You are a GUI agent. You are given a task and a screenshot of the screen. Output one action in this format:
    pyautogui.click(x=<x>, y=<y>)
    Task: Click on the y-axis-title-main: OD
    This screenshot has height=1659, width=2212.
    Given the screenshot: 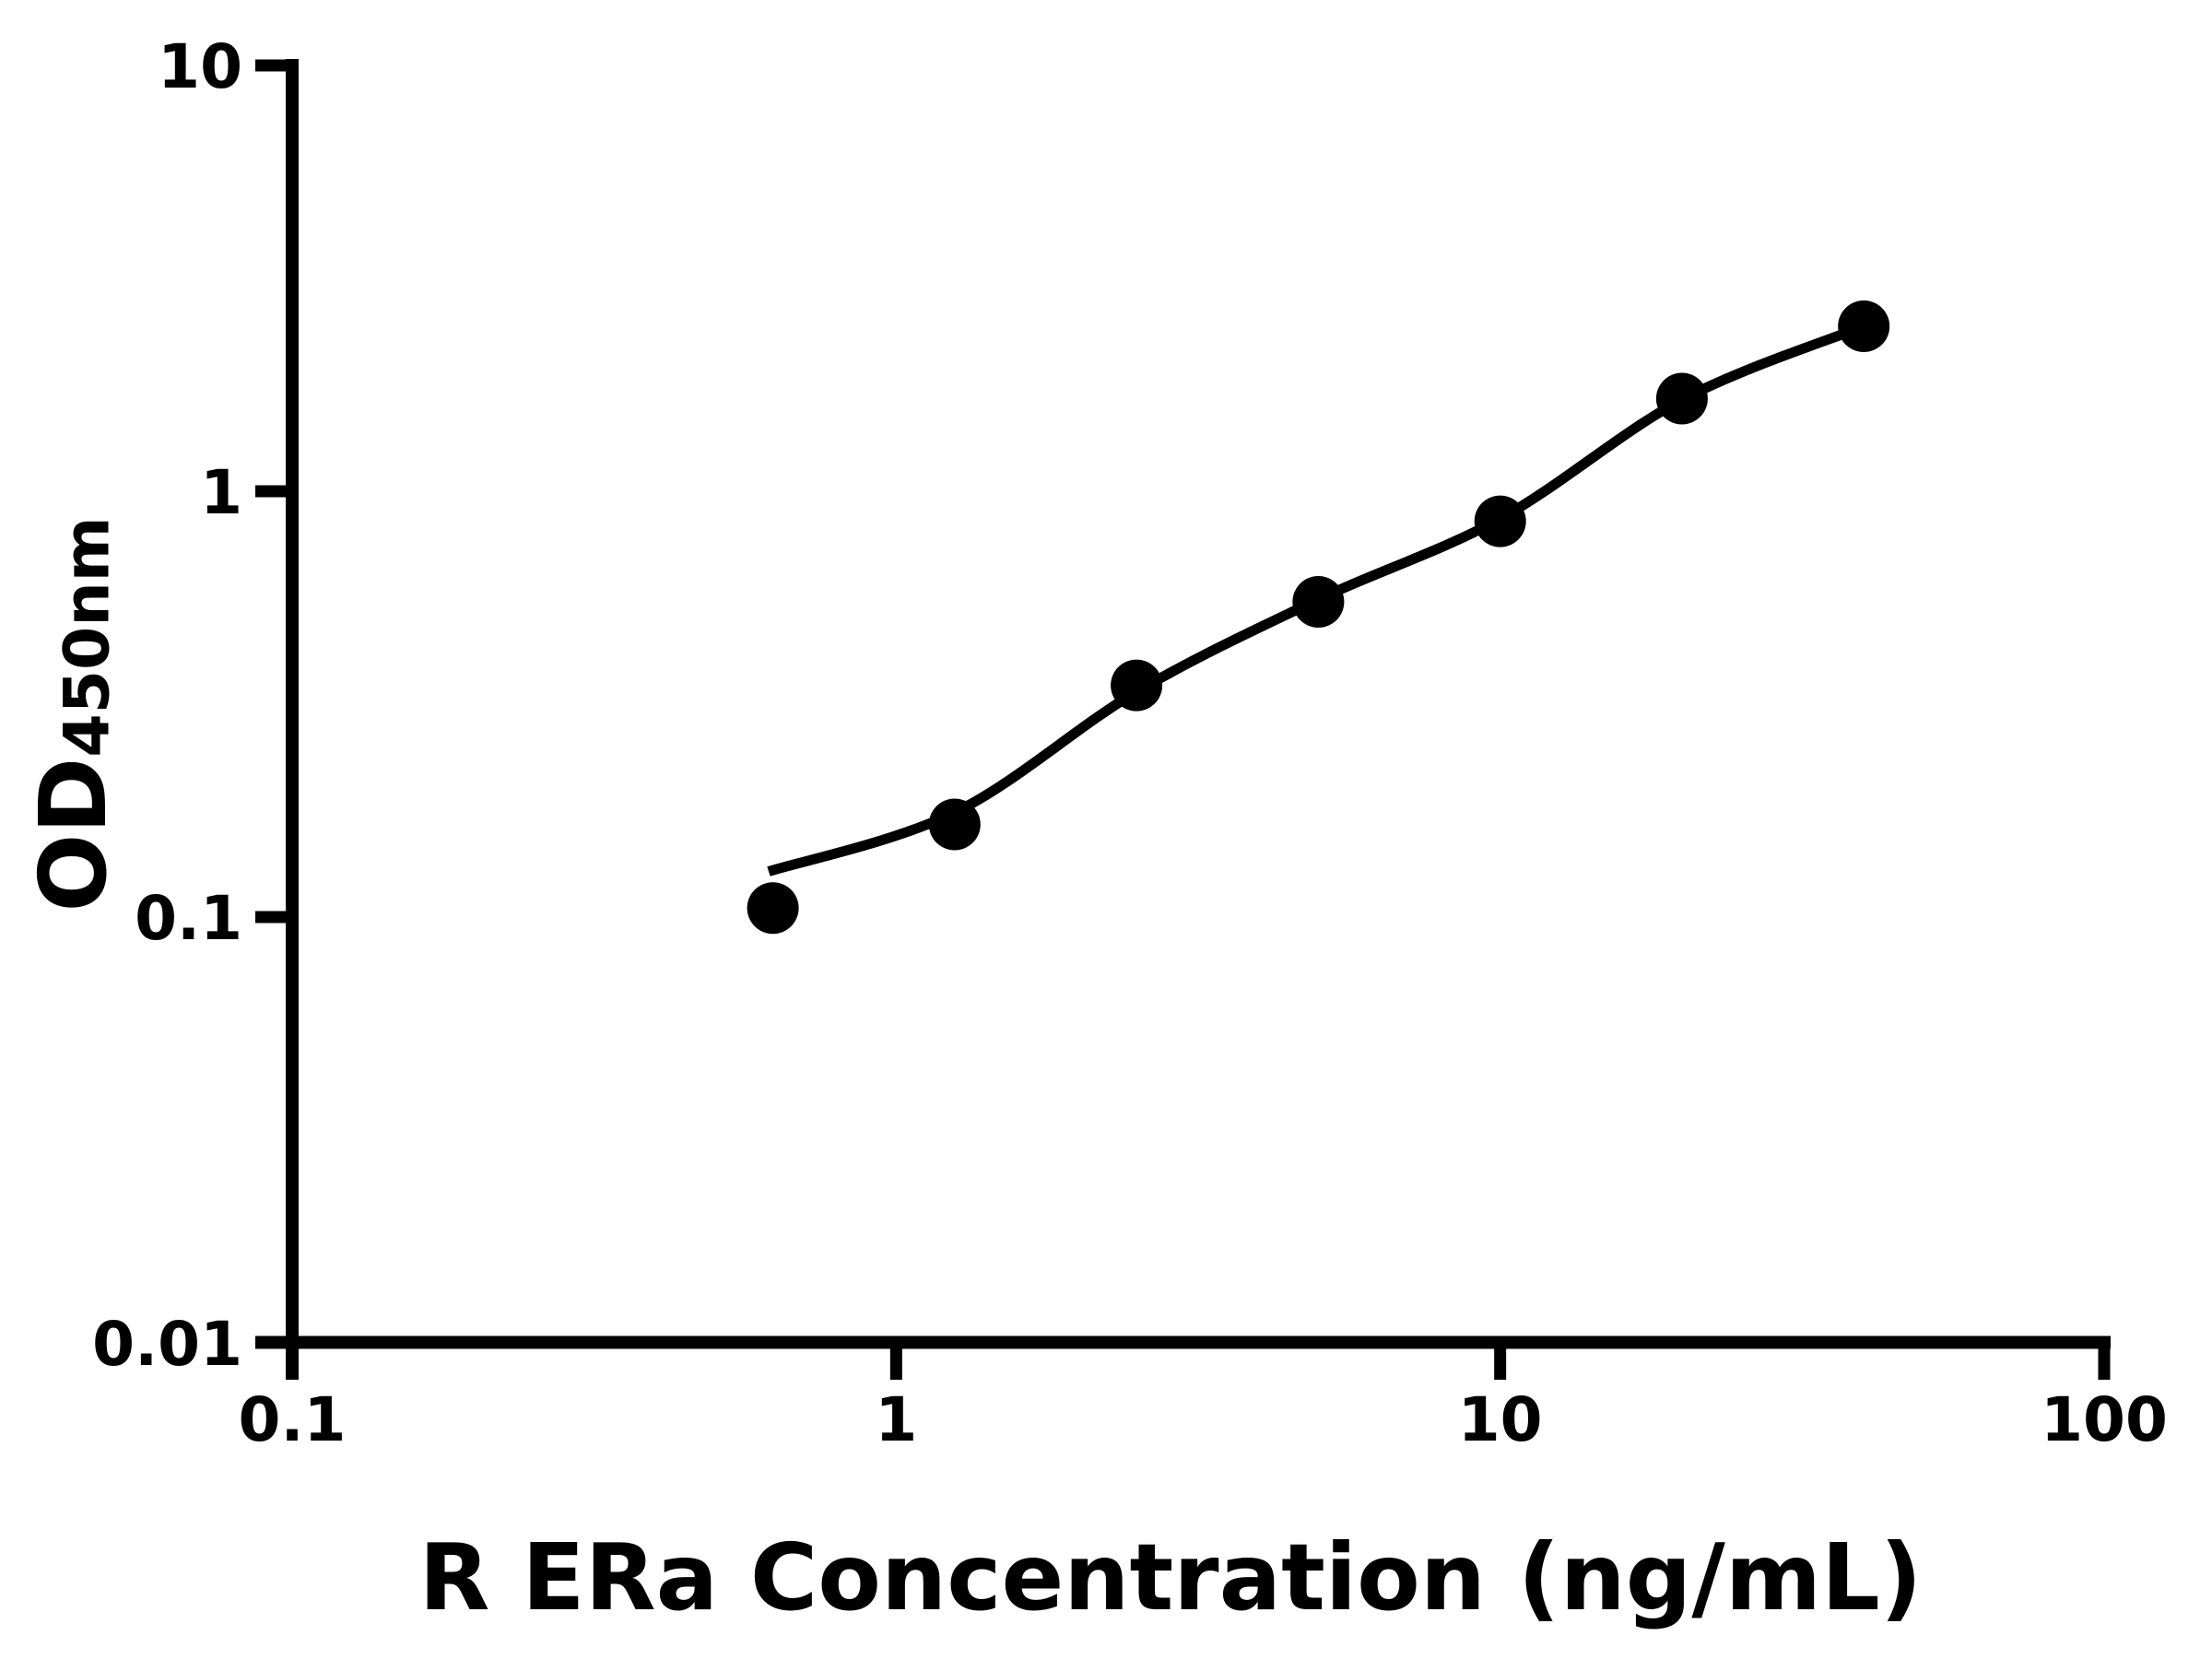 What is the action you would take?
    pyautogui.click(x=73, y=834)
    